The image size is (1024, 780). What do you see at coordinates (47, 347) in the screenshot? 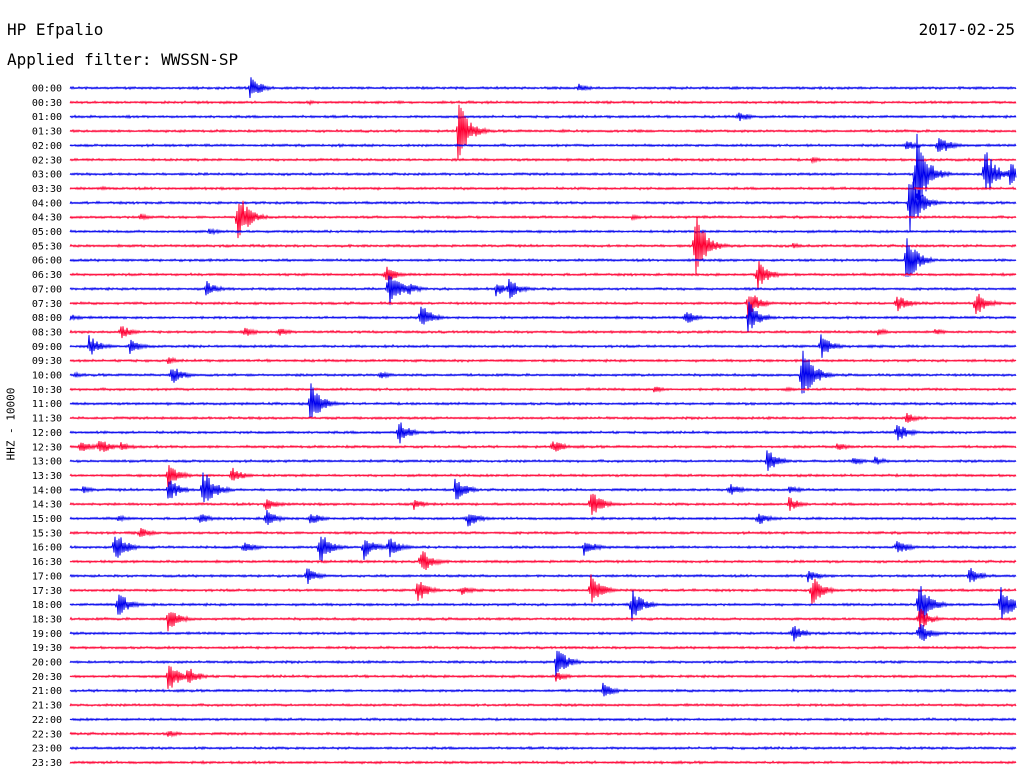
I see `row-time-label: 09:00` at bounding box center [47, 347].